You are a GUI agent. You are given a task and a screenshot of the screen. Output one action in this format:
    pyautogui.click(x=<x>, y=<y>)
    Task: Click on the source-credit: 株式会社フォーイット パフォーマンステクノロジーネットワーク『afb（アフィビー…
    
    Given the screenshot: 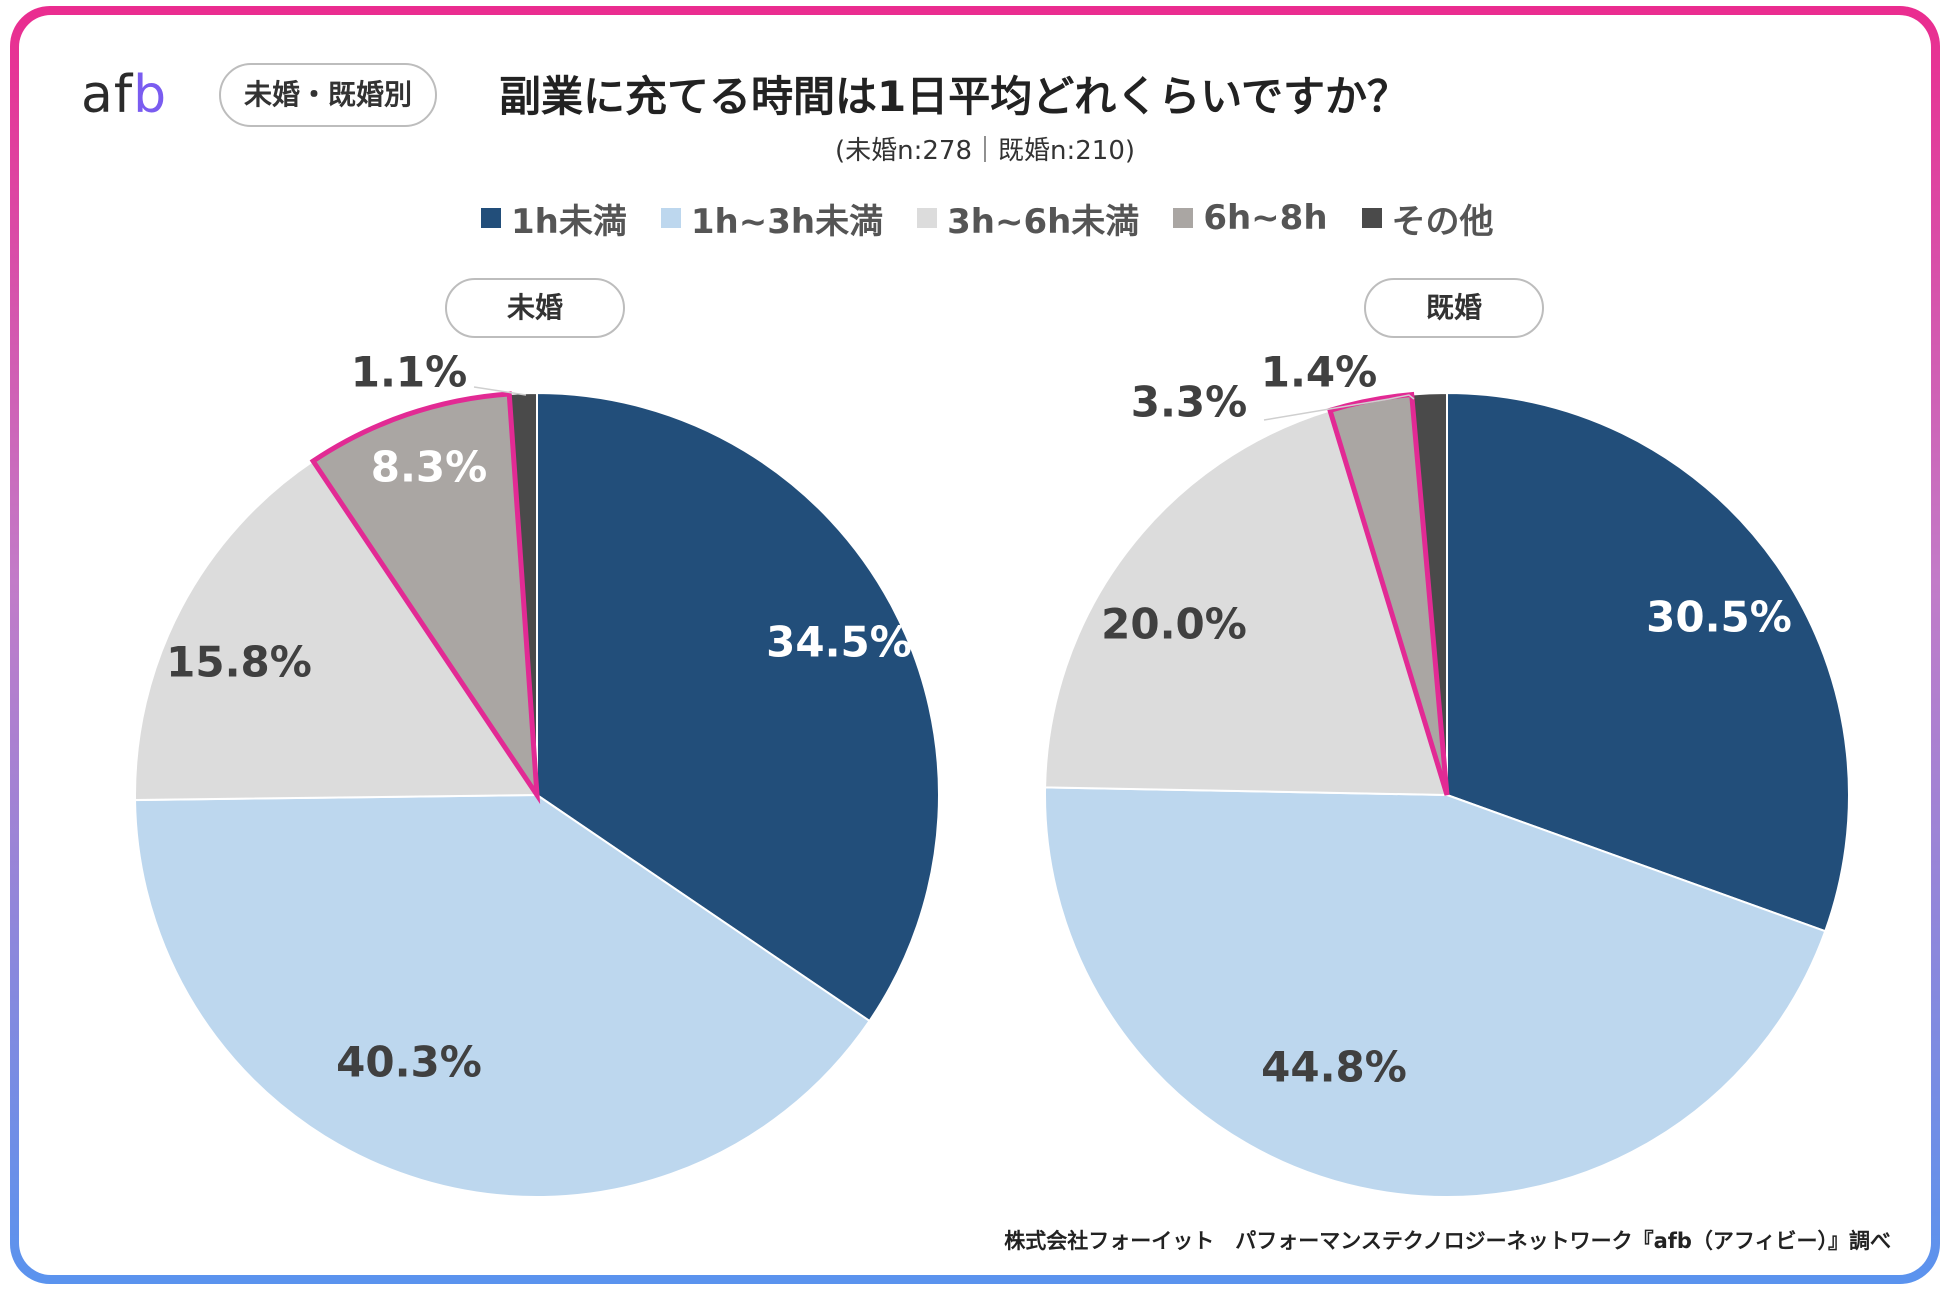 What is the action you would take?
    pyautogui.click(x=1447, y=1241)
    